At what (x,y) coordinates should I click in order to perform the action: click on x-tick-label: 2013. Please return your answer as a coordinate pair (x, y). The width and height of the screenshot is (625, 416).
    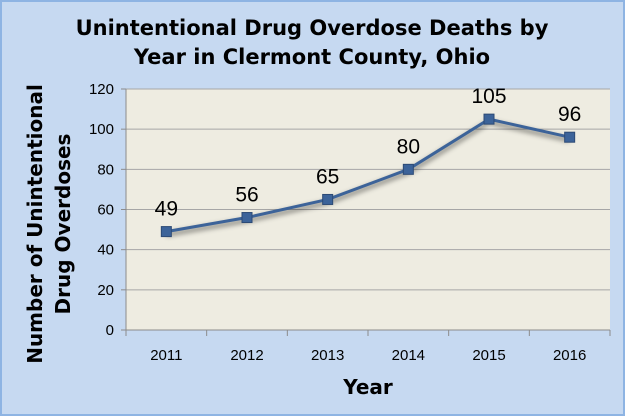
    Looking at the image, I should click on (327, 355).